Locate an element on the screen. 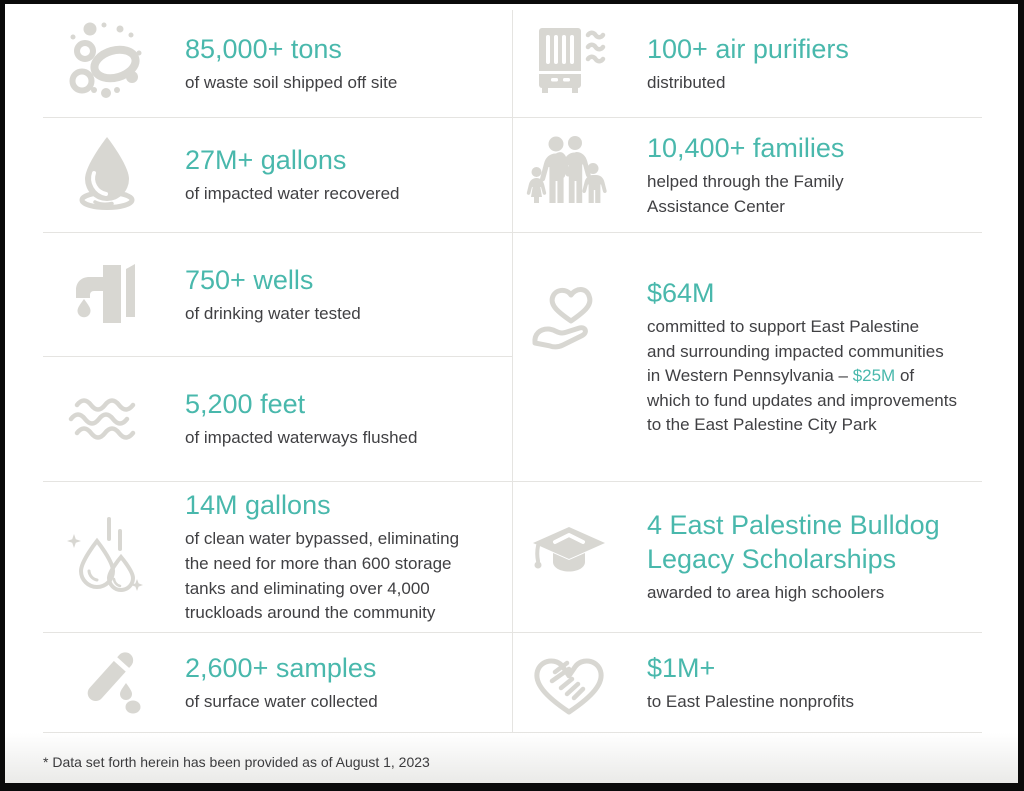 This screenshot has width=1024, height=791. stat-value: 100+ air purifiers is located at coordinates (748, 48).